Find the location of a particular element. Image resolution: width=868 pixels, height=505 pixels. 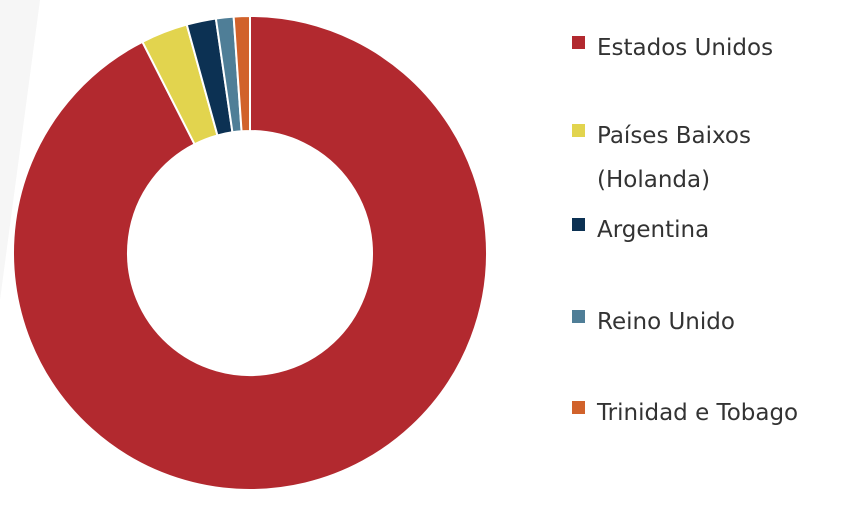

legend-item: Trinidad e Tobago is located at coordinates (704, 413).